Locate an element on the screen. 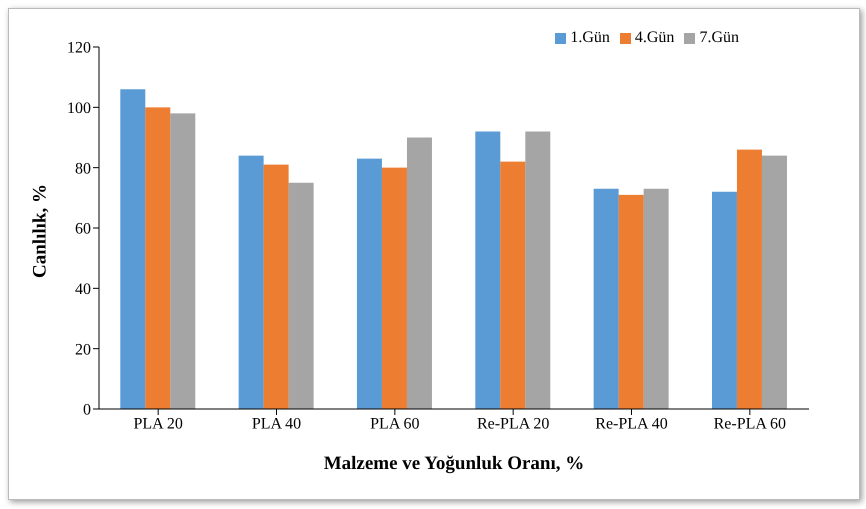 The height and width of the screenshot is (509, 866). y-tick-label: 80 is located at coordinates (83, 169).